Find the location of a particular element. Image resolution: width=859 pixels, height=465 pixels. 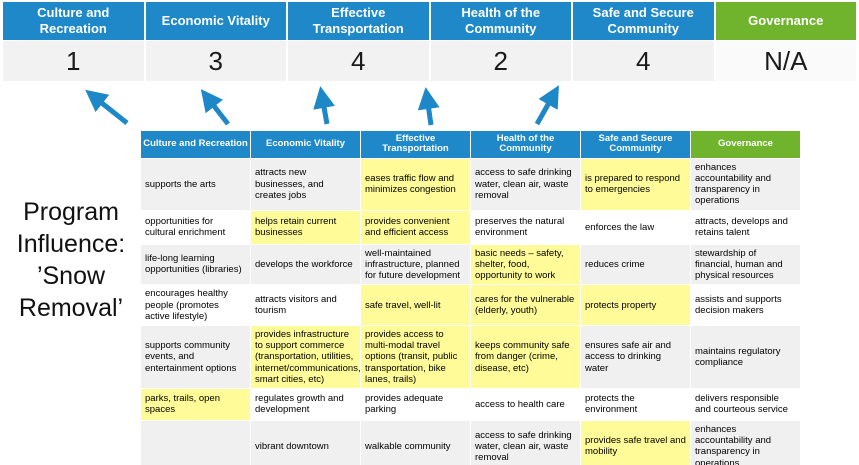

summary-column: Effective Transportation 4 is located at coordinates (358, 41).